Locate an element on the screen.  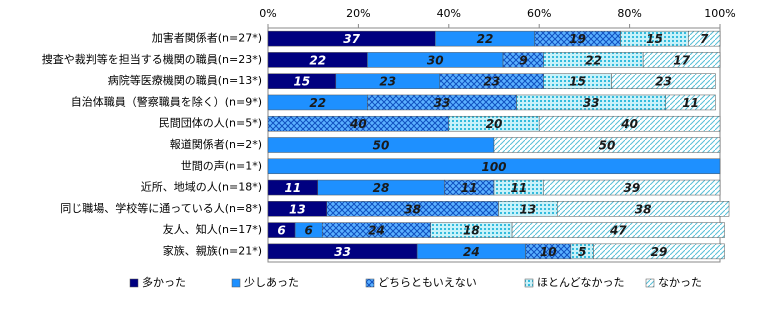
value-label: 19 is located at coordinates (577, 39).